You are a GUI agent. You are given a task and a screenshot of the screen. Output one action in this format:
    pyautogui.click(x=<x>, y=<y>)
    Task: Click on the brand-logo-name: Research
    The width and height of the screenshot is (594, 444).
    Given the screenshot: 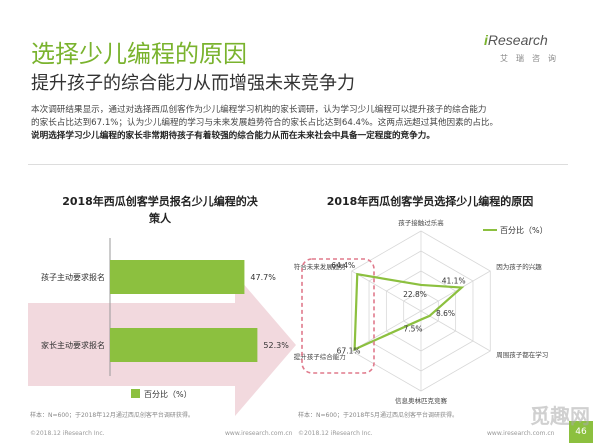 What is the action you would take?
    pyautogui.click(x=517, y=40)
    